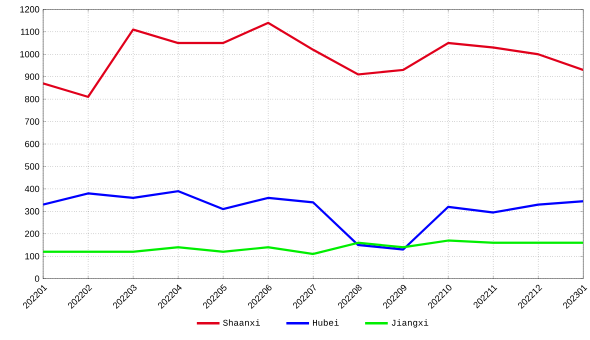 The height and width of the screenshot is (340, 590). What do you see at coordinates (30, 32) in the screenshot?
I see `y-tick-label: 1100` at bounding box center [30, 32].